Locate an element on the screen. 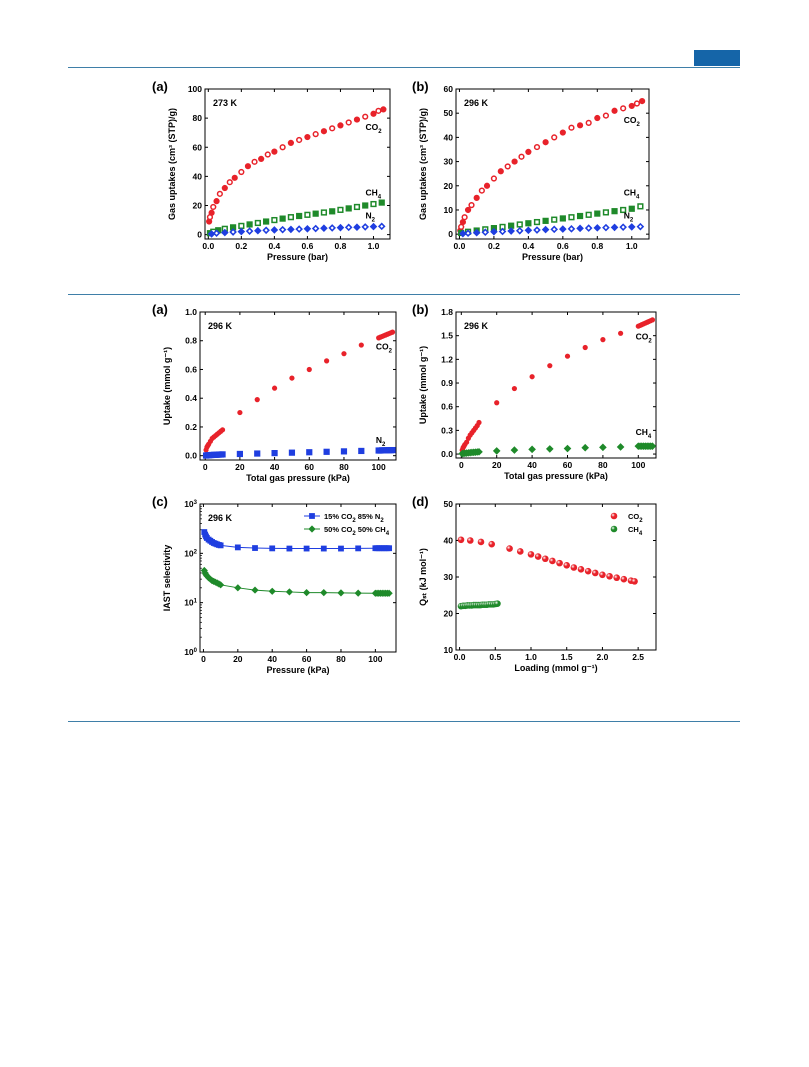 This screenshot has height=1067, width=809. x-axis-title: Pressure (kPa) is located at coordinates (297, 670).